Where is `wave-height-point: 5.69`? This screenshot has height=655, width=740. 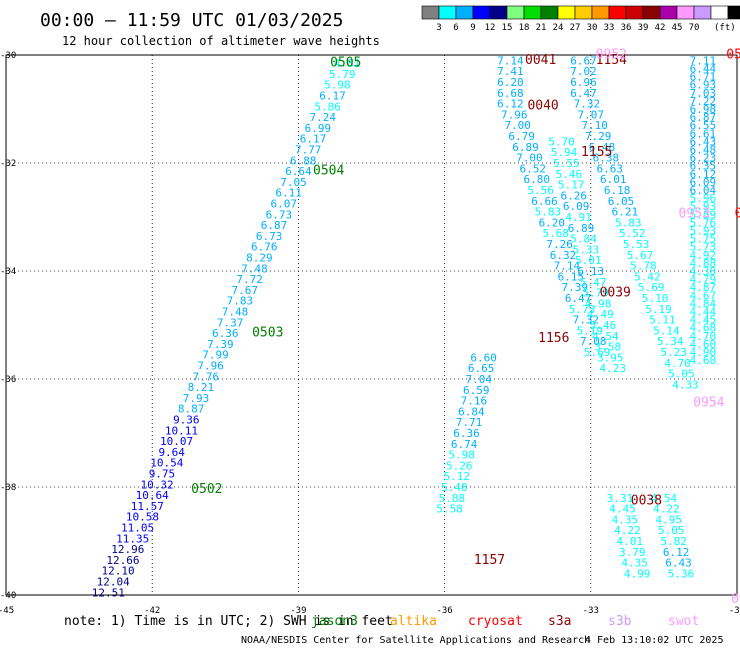
wave-height-point: 5.69 is located at coordinates (597, 352).